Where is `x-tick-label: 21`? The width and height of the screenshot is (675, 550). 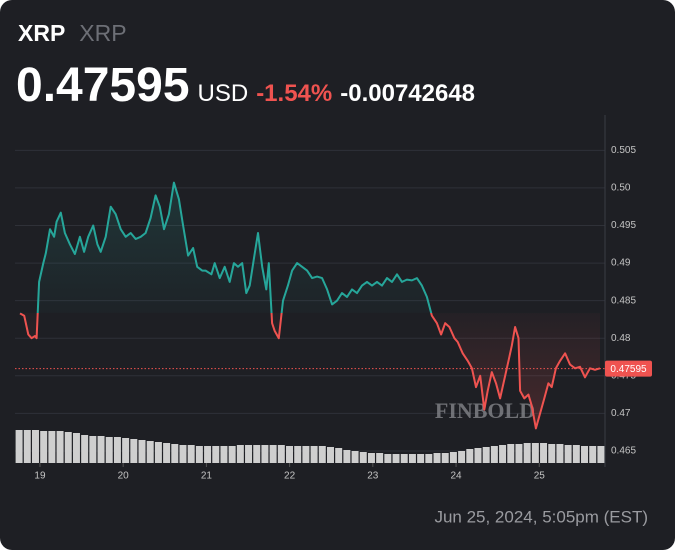
x-tick-label: 21 is located at coordinates (207, 476).